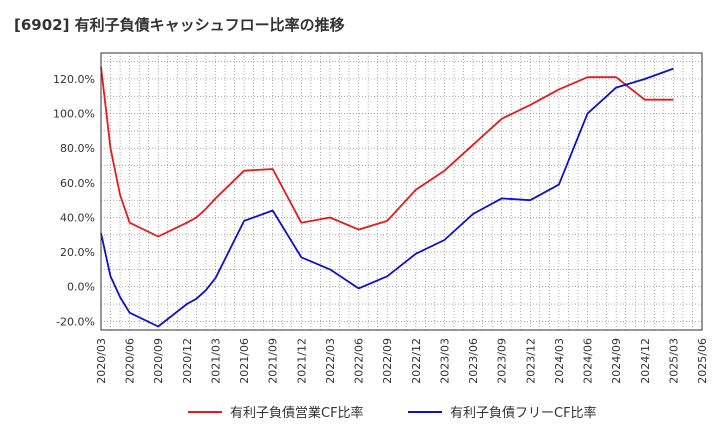  Describe the element at coordinates (77, 252) in the screenshot. I see `y-tick-label: 20.0%` at that location.